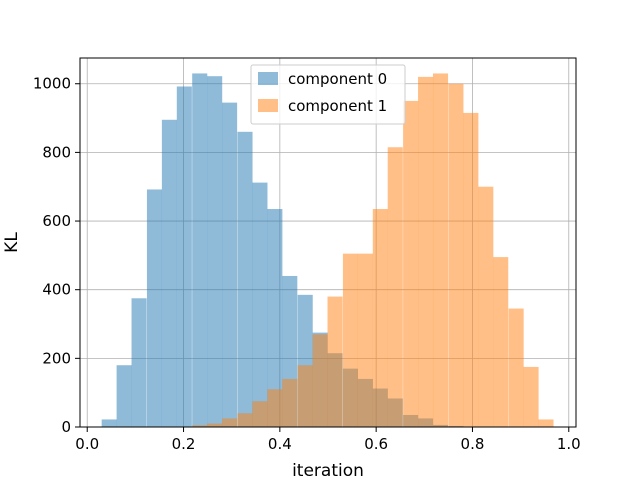 The height and width of the screenshot is (480, 640). Describe the element at coordinates (184, 444) in the screenshot. I see `x-tick-label-1: 0.2` at that location.